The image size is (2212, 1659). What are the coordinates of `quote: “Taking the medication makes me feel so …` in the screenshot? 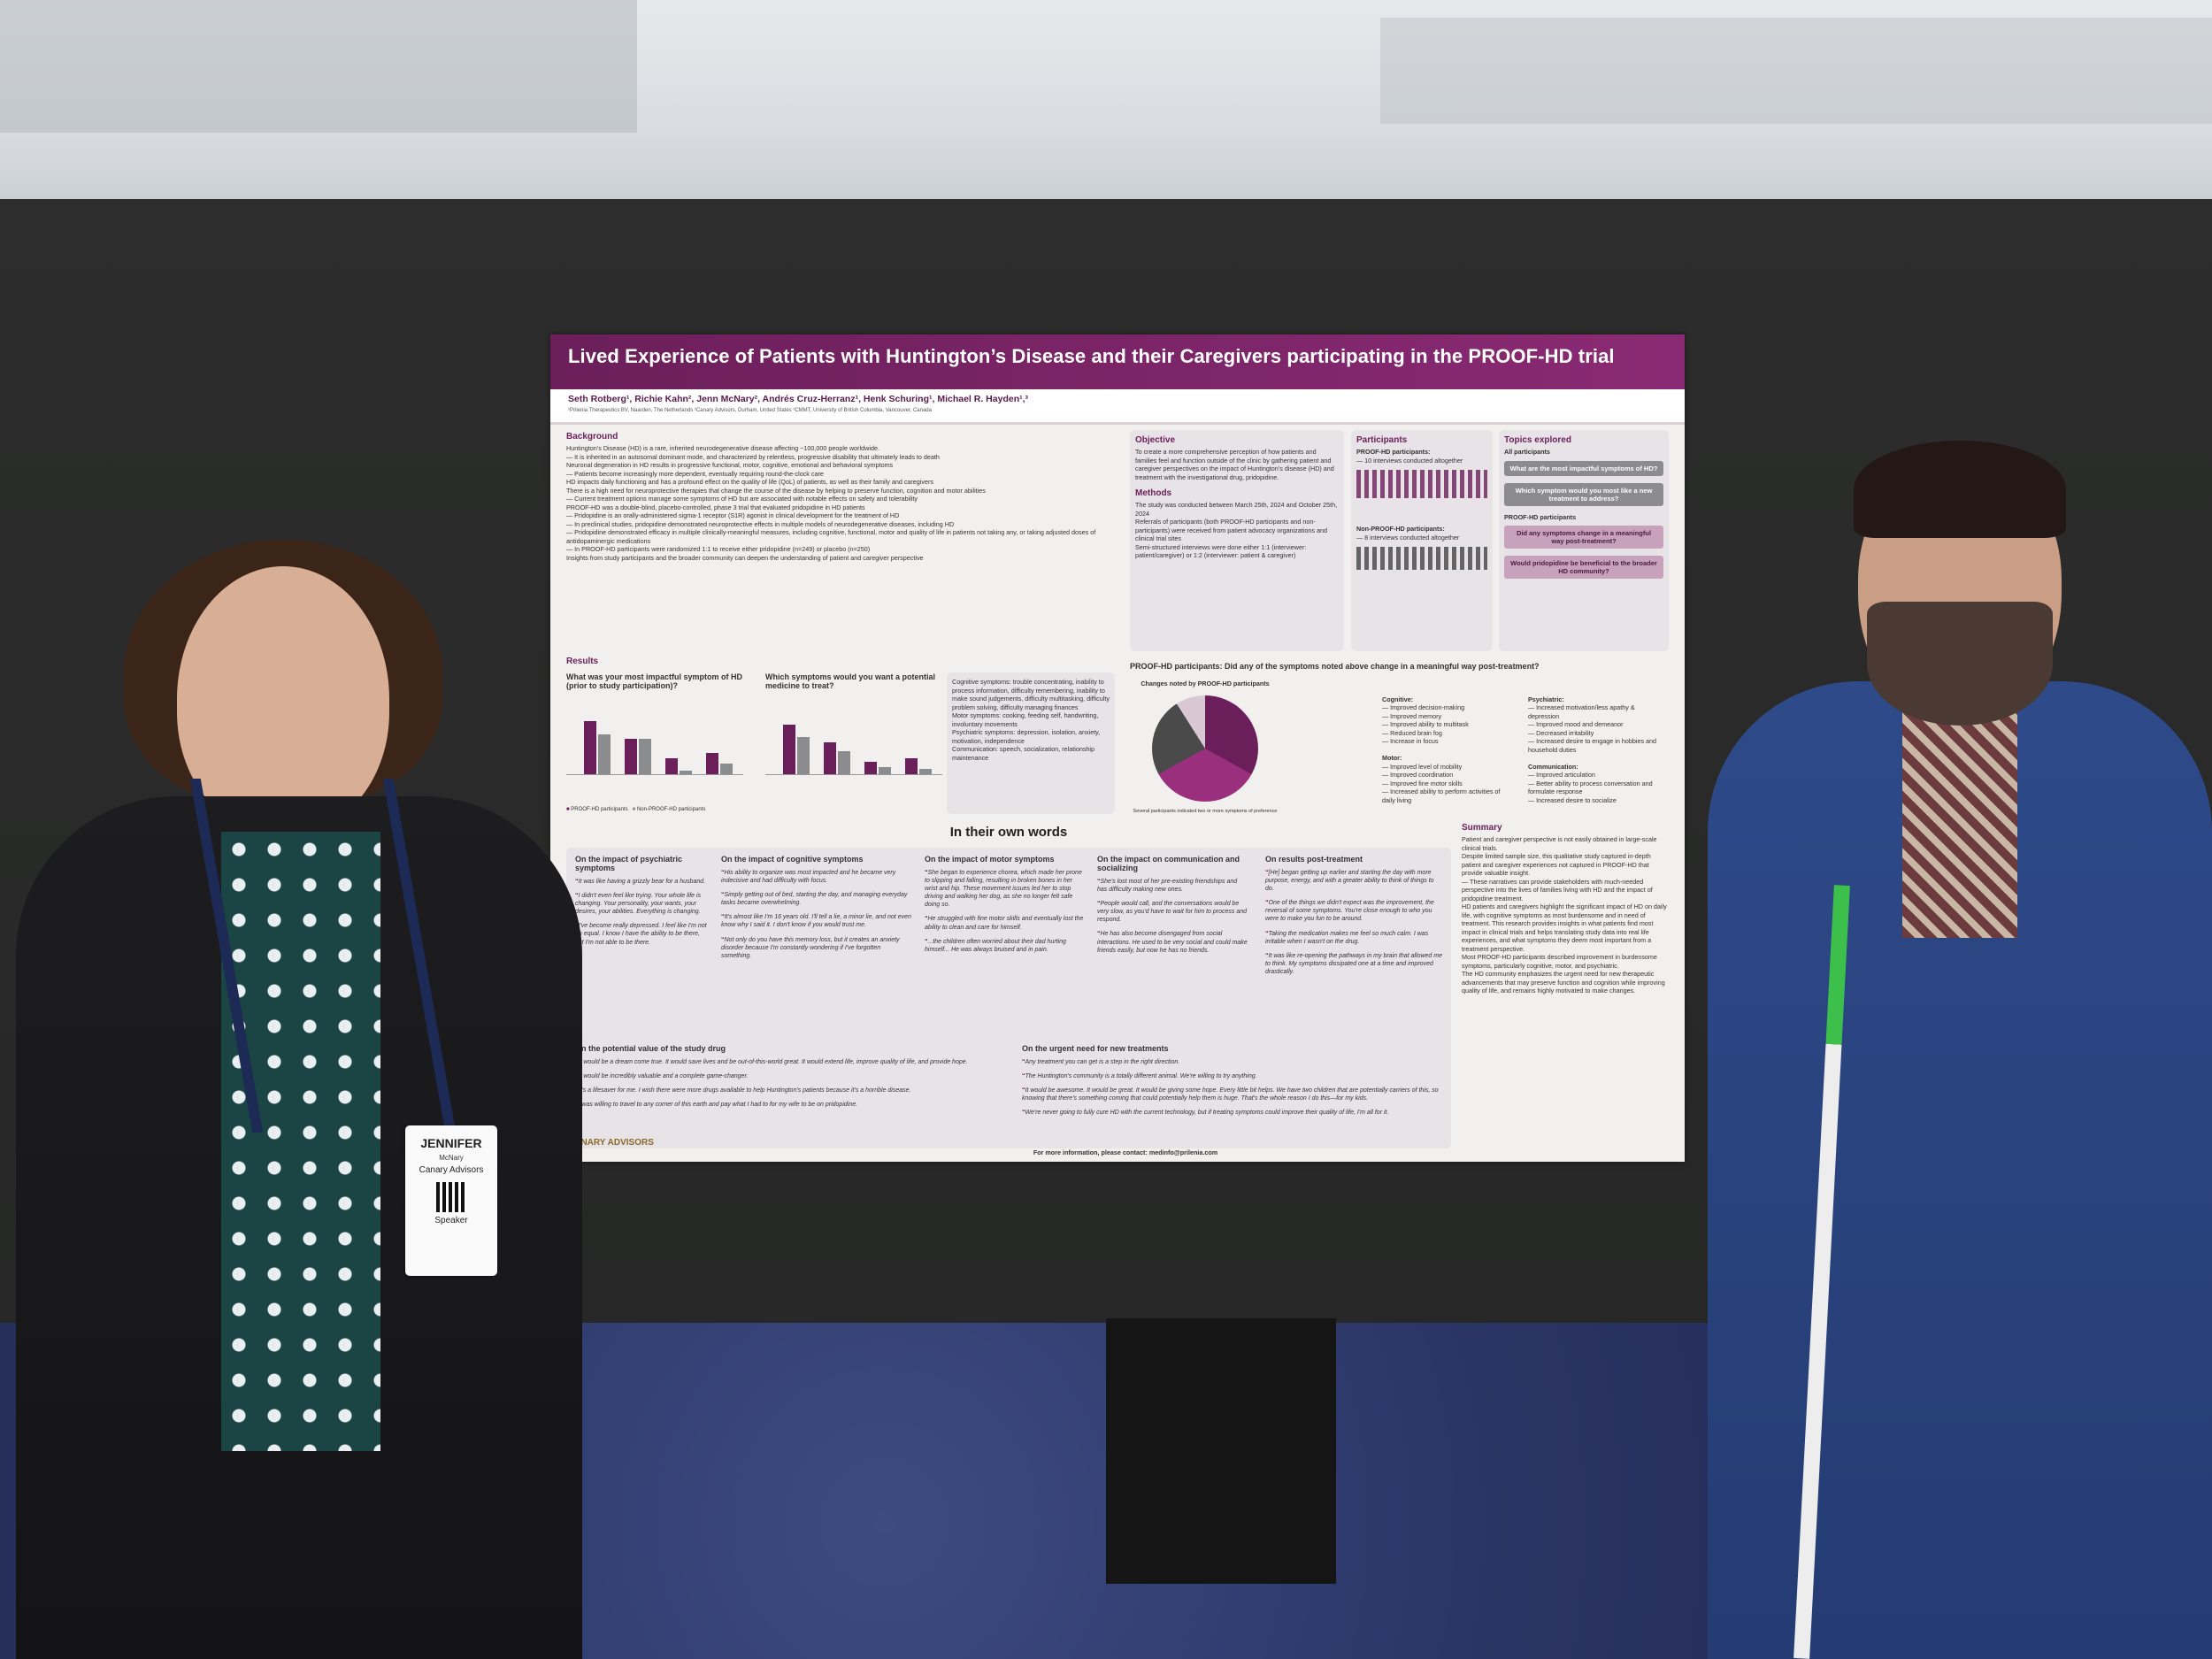 It's located at (1347, 938).